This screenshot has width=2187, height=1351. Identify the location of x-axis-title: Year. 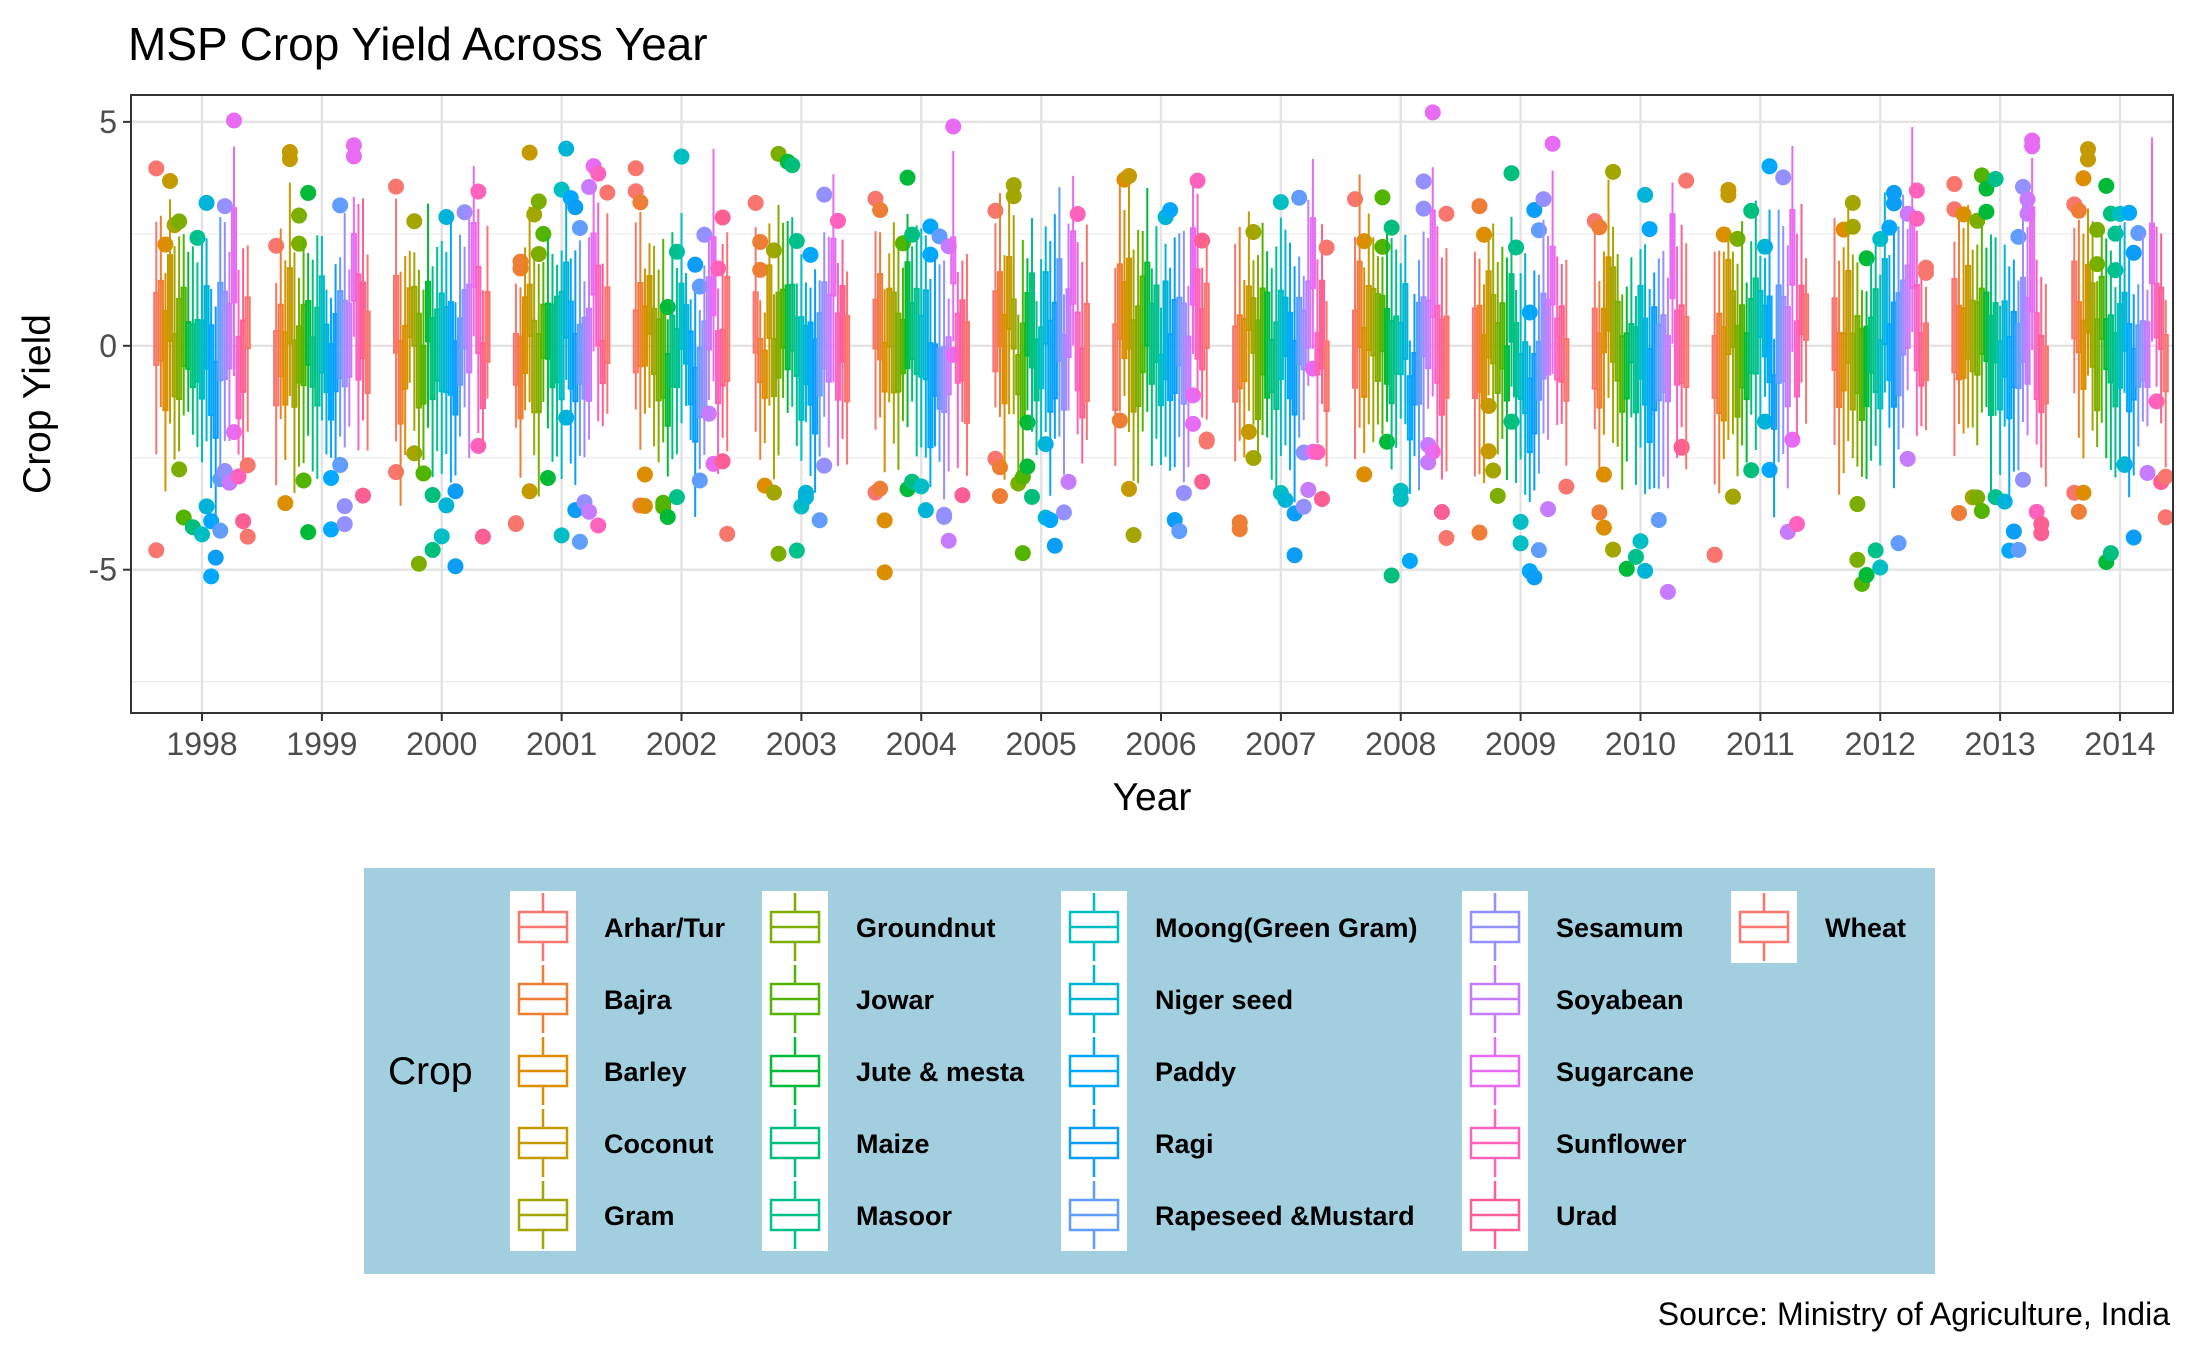
(1152, 797).